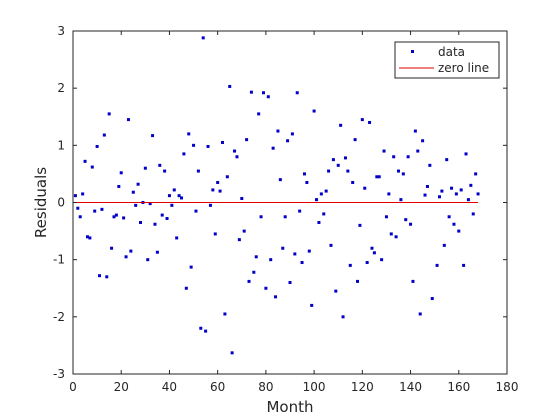 Image resolution: width=560 pixels, height=420 pixels. Describe the element at coordinates (73, 387) in the screenshot. I see `x-tick-label: 0` at that location.